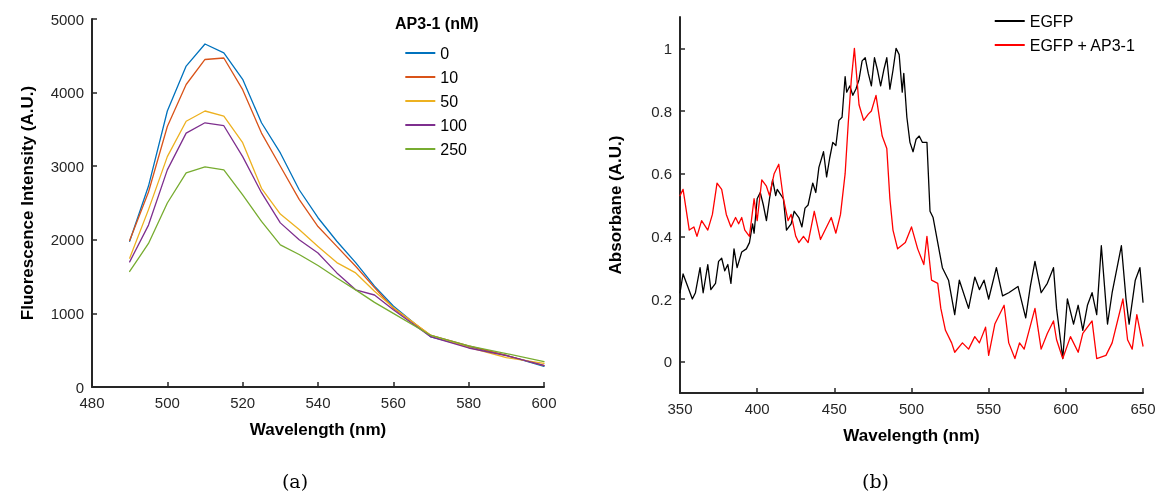 The width and height of the screenshot is (1161, 502). I want to click on line-series, so click(337, 264).